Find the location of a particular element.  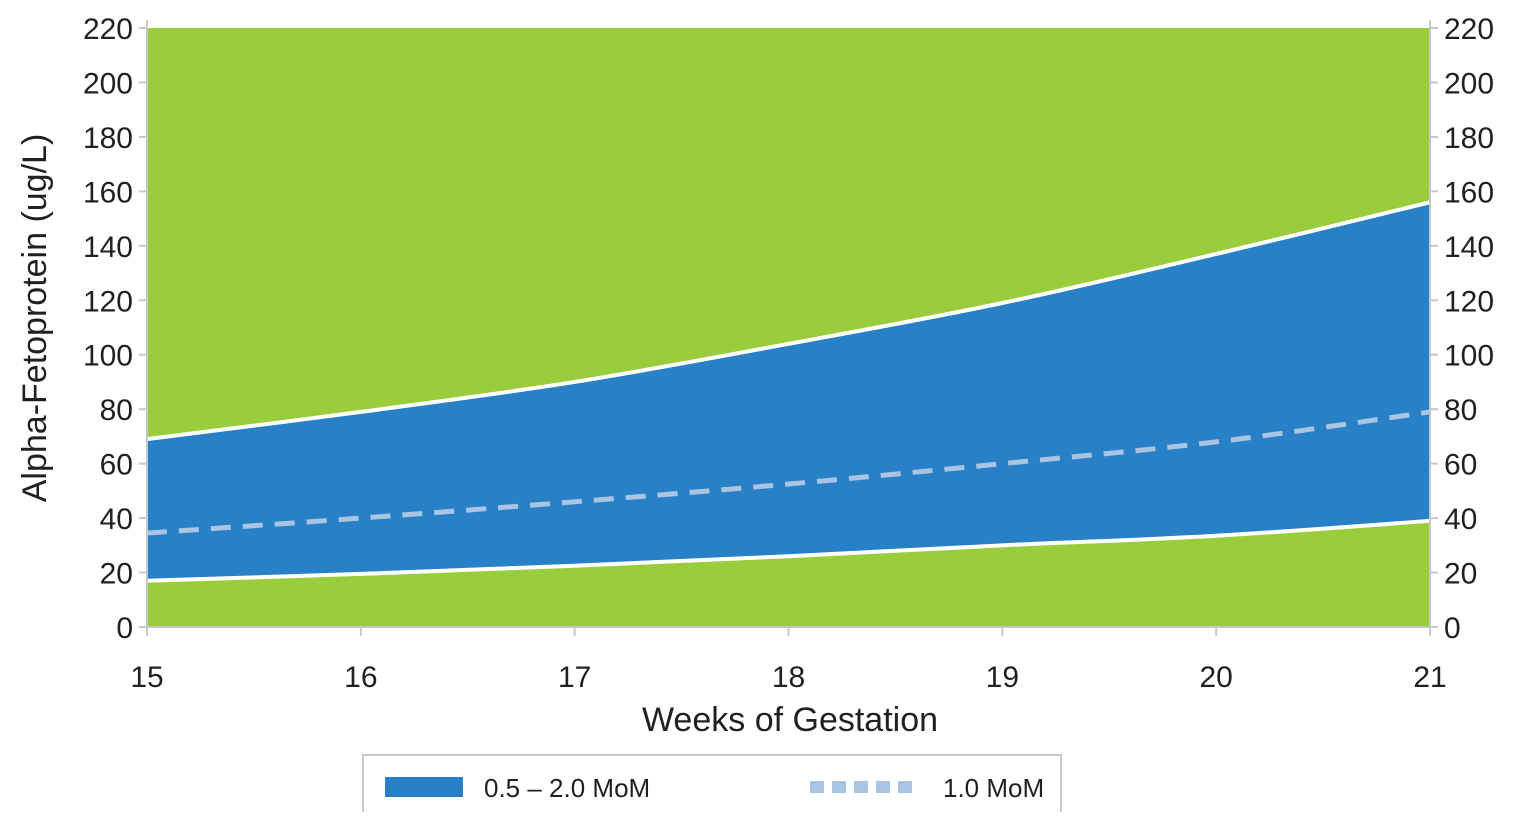

y-tick-label-right: 60 is located at coordinates (1460, 465).